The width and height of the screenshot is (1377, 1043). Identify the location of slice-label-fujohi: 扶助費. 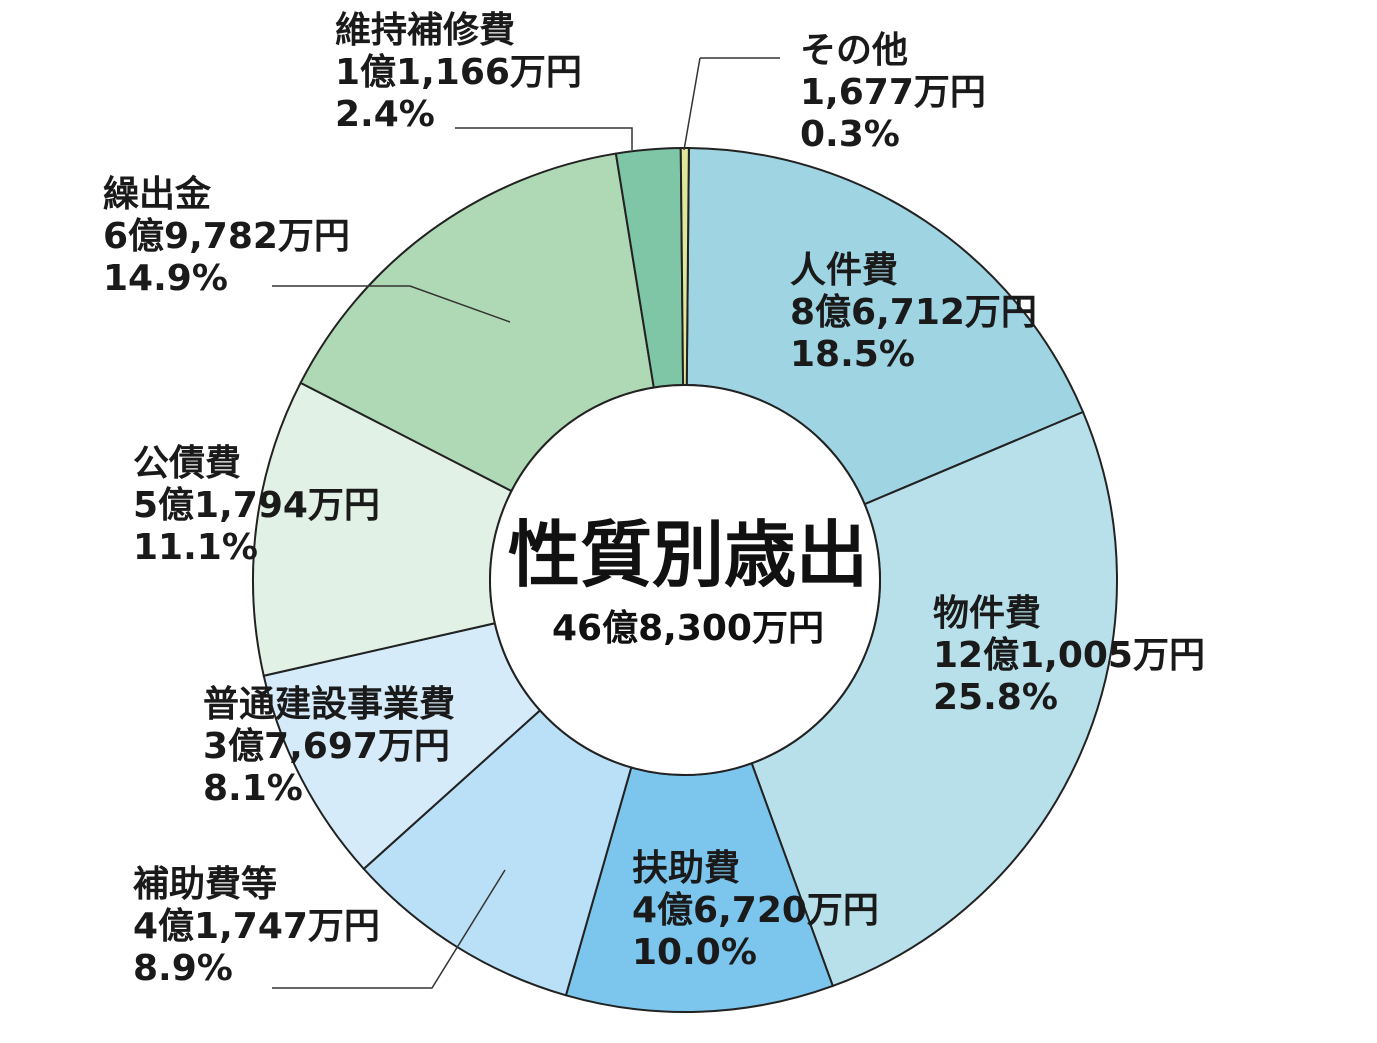
(686, 868).